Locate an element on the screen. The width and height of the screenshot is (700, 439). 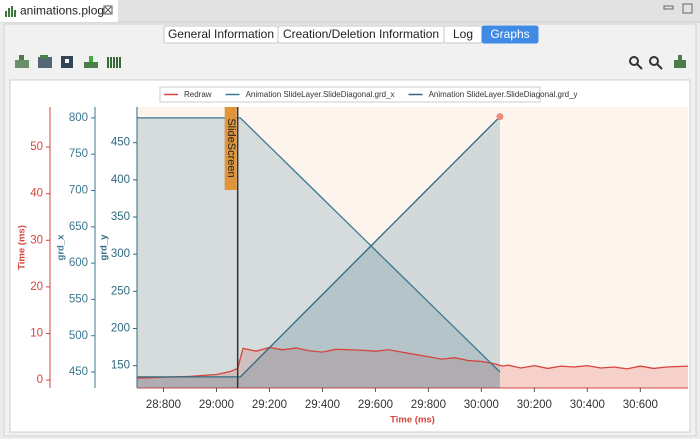
x-tick-label: 30:000 is located at coordinates (481, 405).